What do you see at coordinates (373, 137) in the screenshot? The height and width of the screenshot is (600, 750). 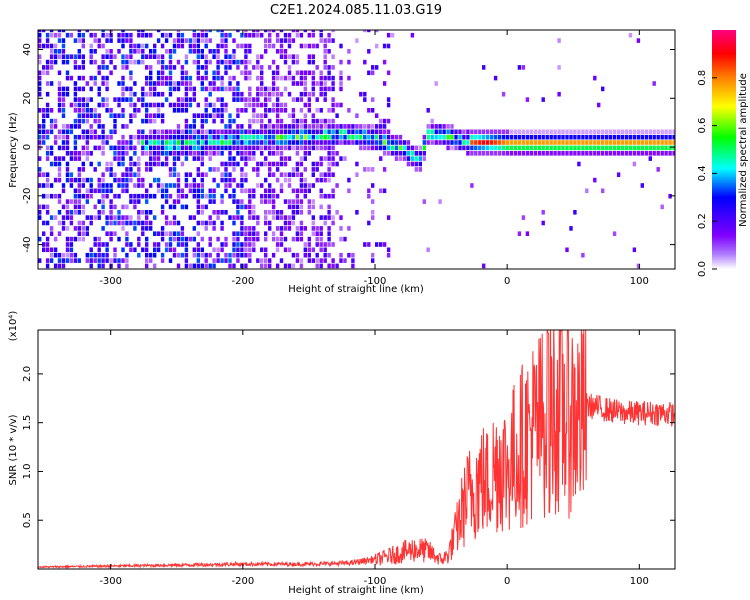 I see `heat-cell-2068` at bounding box center [373, 137].